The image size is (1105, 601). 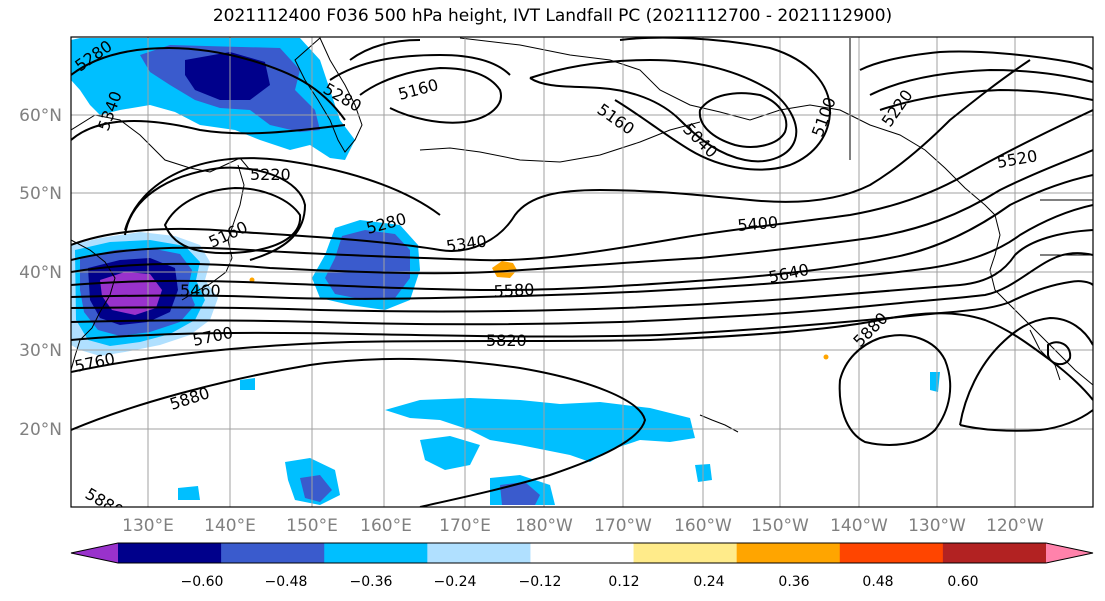 I want to click on latitude-labels: 60°N 50°N 40°N 30°N 20°N, so click(x=40, y=273).